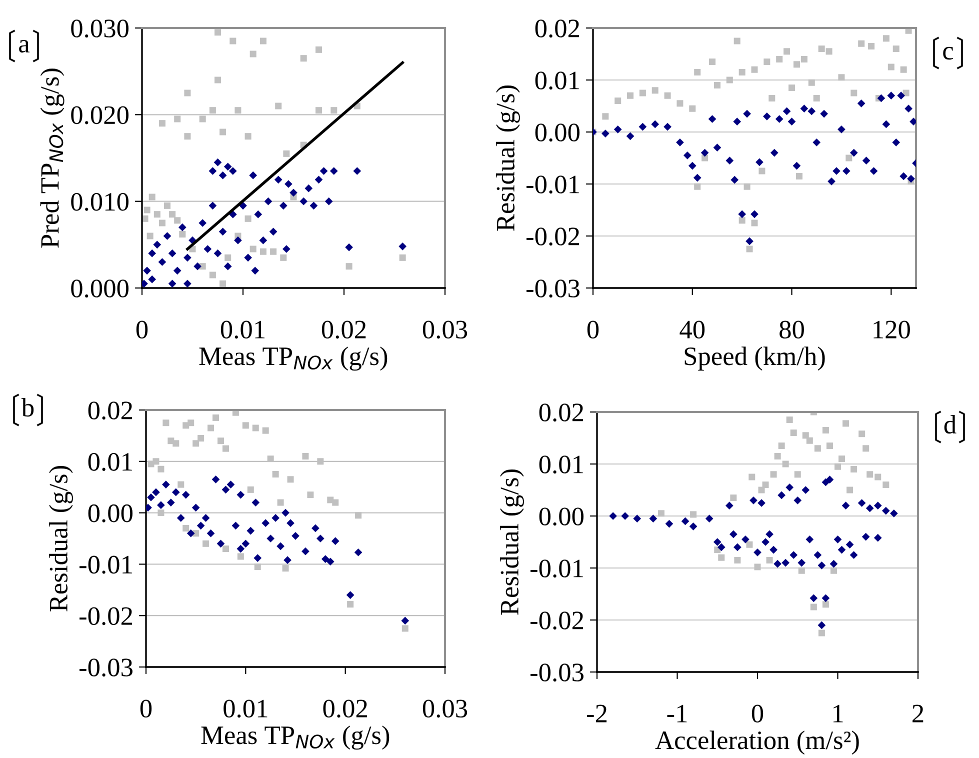 The image size is (979, 758). What do you see at coordinates (757, 742) in the screenshot?
I see `x-axis-title: Acceleration (m/s²)` at bounding box center [757, 742].